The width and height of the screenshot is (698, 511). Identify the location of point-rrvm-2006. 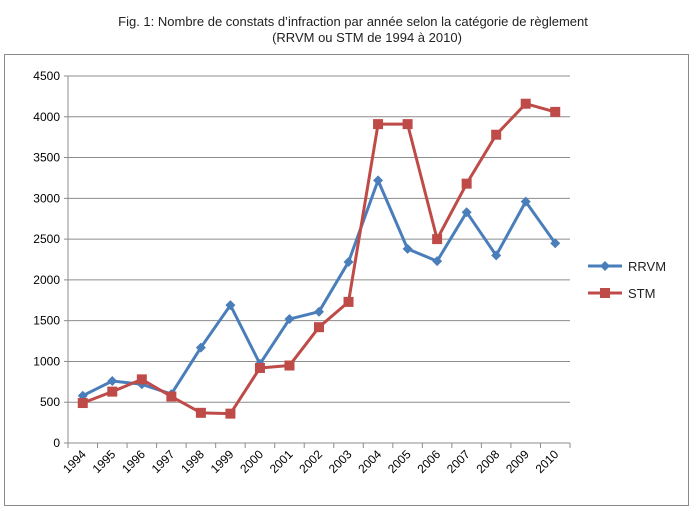
(437, 261).